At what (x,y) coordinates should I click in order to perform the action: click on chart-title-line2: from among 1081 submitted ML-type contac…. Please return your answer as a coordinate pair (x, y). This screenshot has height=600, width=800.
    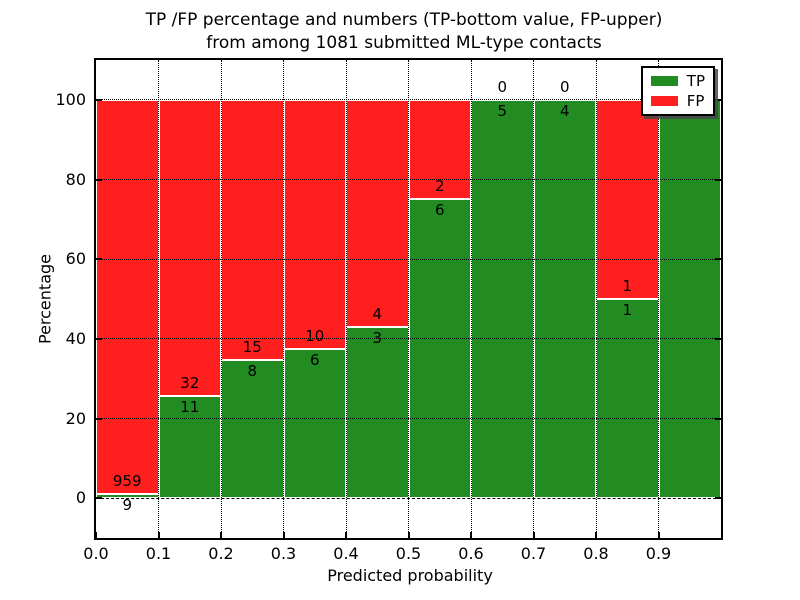
    Looking at the image, I should click on (404, 43).